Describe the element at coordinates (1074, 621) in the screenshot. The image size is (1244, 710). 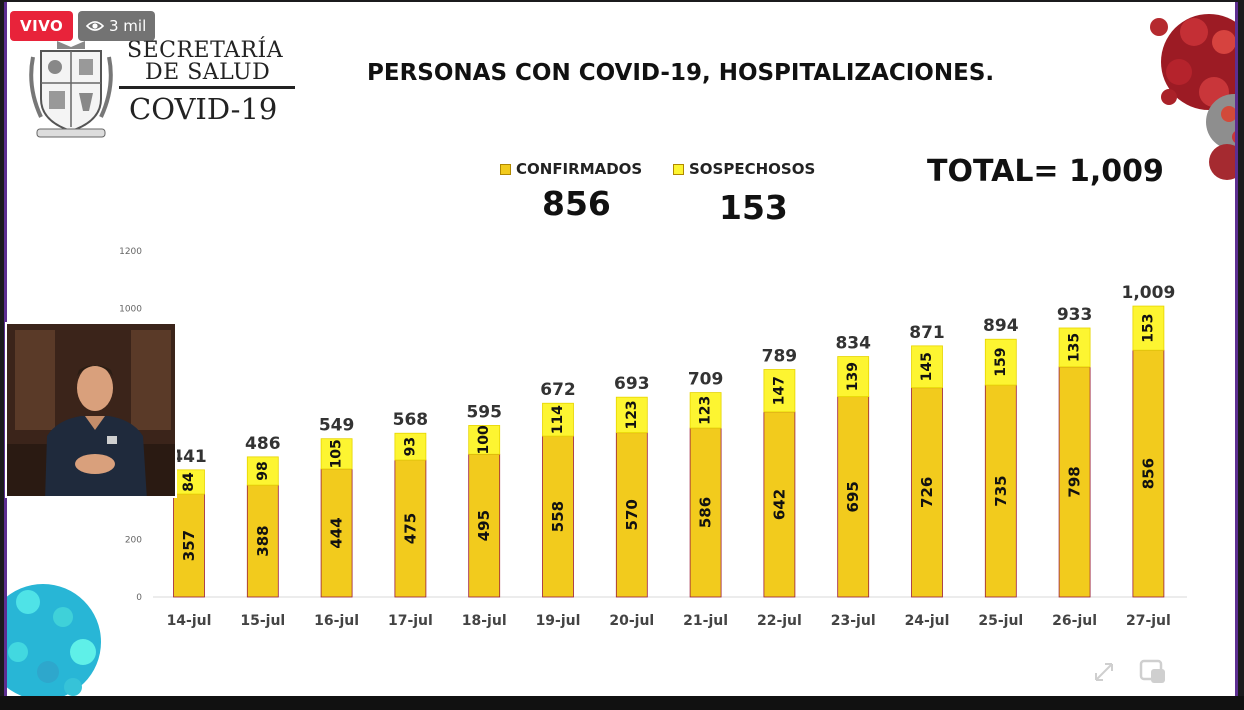
I see `x-tick-label: 26-jul` at that location.